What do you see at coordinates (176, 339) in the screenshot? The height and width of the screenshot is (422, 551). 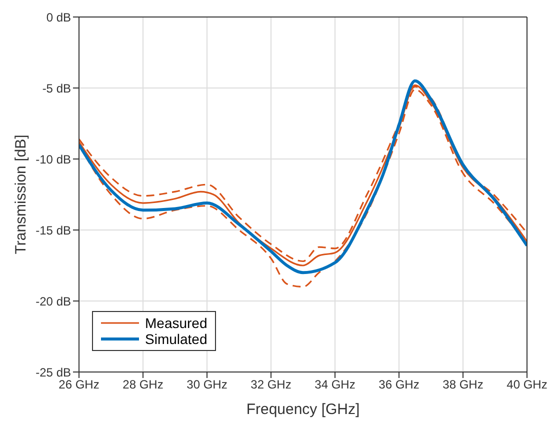 I see `legend-label: Simulated` at bounding box center [176, 339].